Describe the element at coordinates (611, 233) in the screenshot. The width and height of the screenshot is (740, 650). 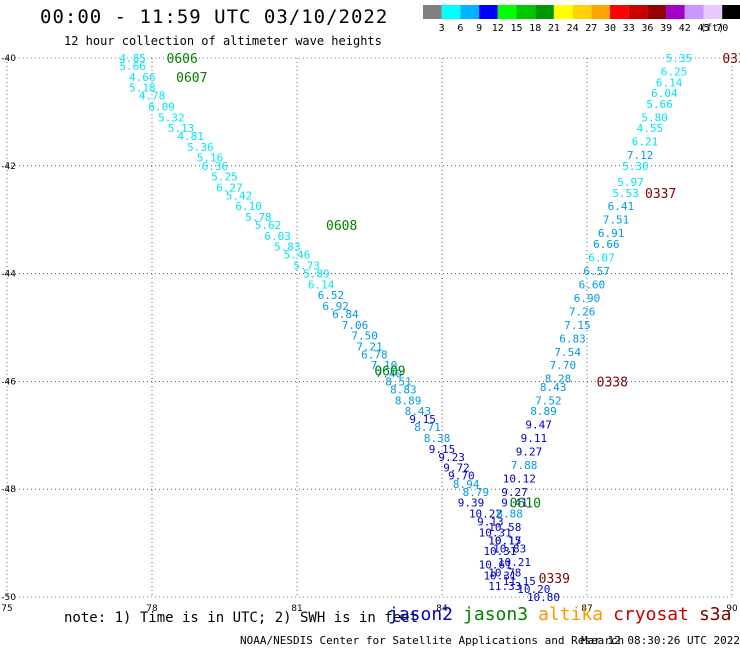
I see `swh-value: 6.91` at that location.